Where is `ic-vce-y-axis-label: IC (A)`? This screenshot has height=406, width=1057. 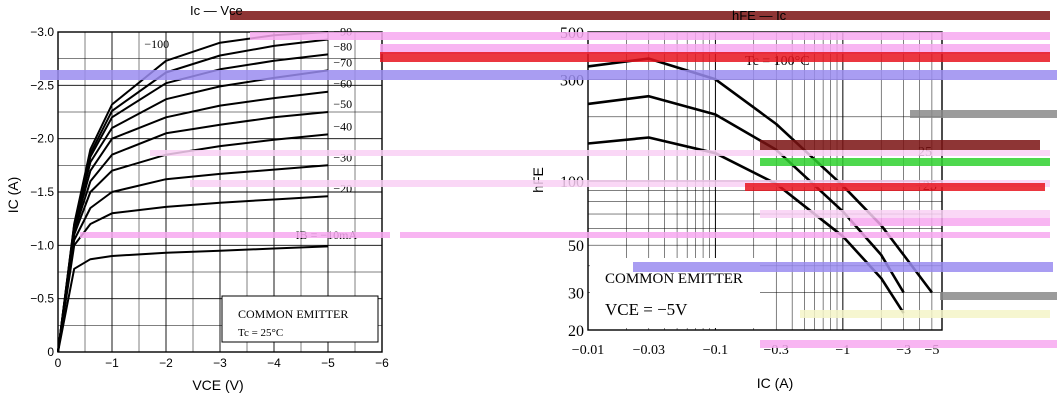
ic-vce-y-axis-label: IC (A) is located at coordinates (13, 195).